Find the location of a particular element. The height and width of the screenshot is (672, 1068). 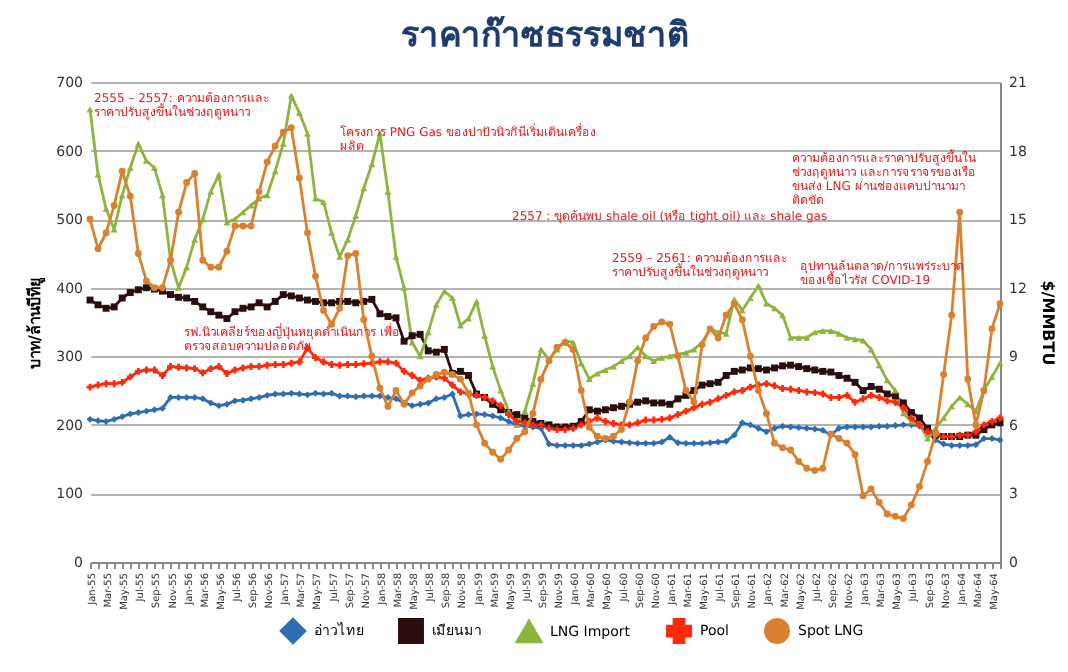

y2-axis-title: $/MMBTU is located at coordinates (1047, 323).